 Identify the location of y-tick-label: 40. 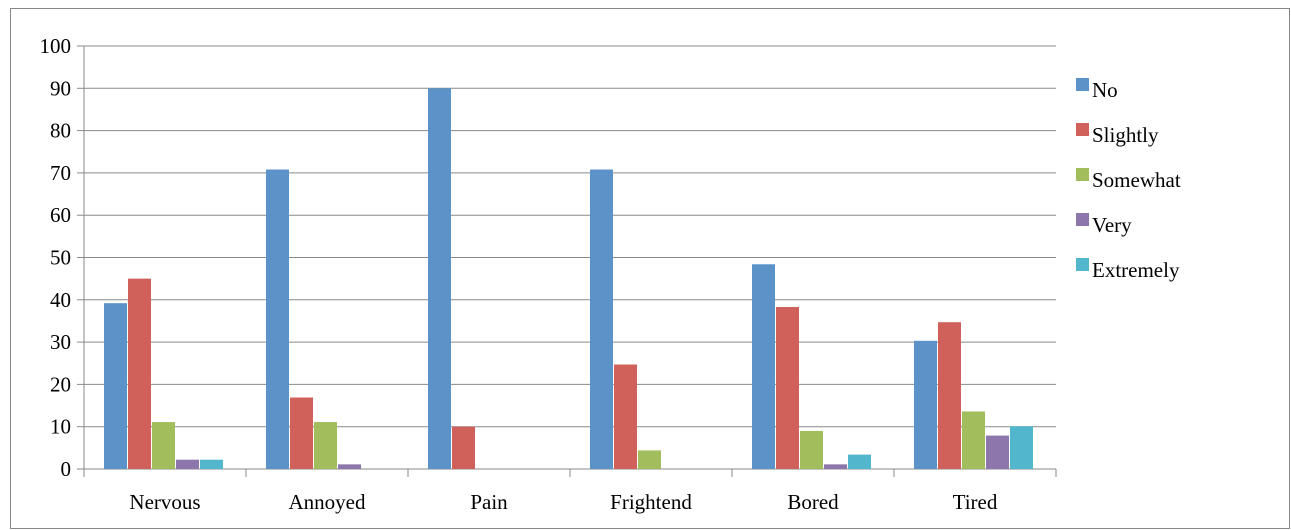
(60, 300).